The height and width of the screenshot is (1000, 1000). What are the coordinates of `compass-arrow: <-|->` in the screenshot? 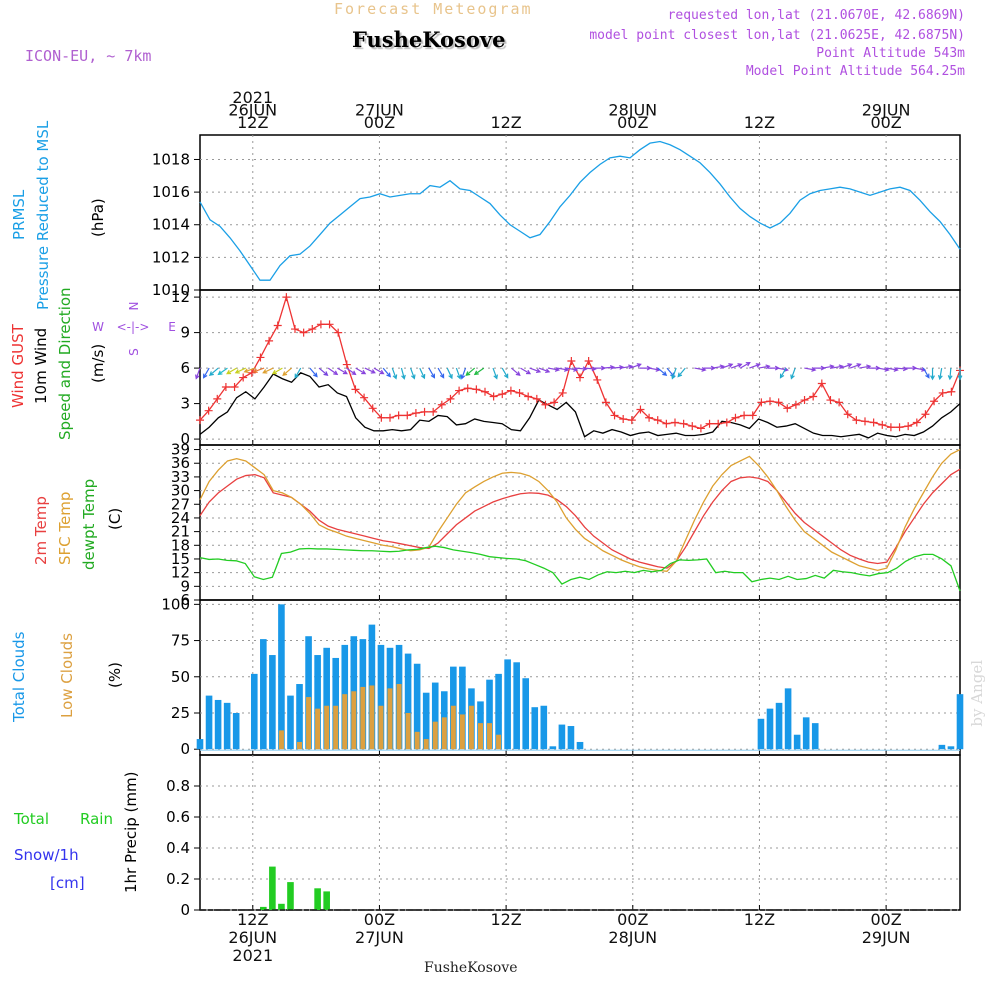 It's located at (133, 327).